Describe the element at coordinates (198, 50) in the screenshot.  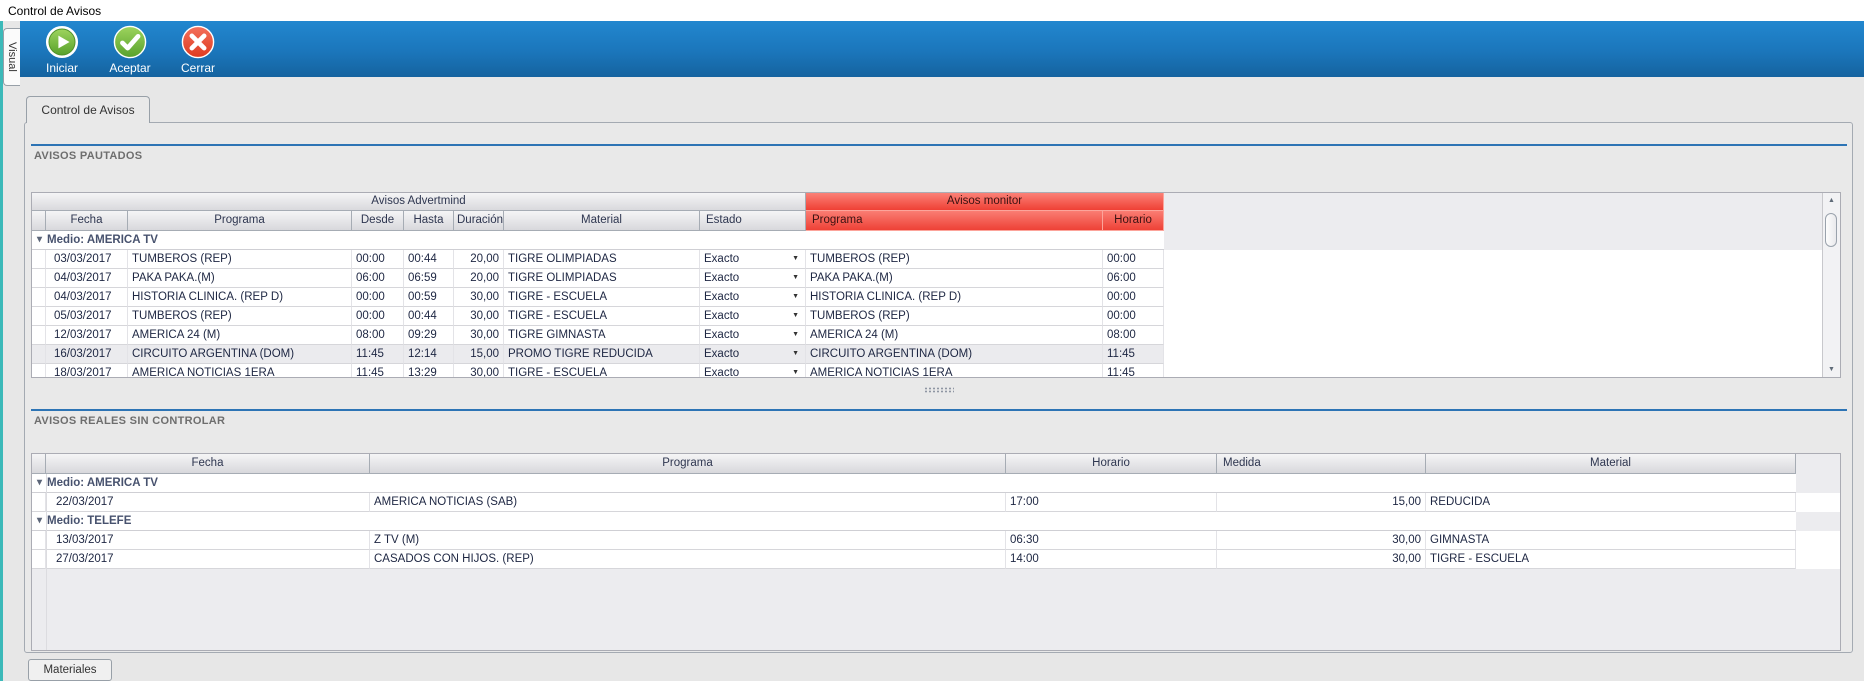
I see `cerrar-button: Cerrar` at that location.